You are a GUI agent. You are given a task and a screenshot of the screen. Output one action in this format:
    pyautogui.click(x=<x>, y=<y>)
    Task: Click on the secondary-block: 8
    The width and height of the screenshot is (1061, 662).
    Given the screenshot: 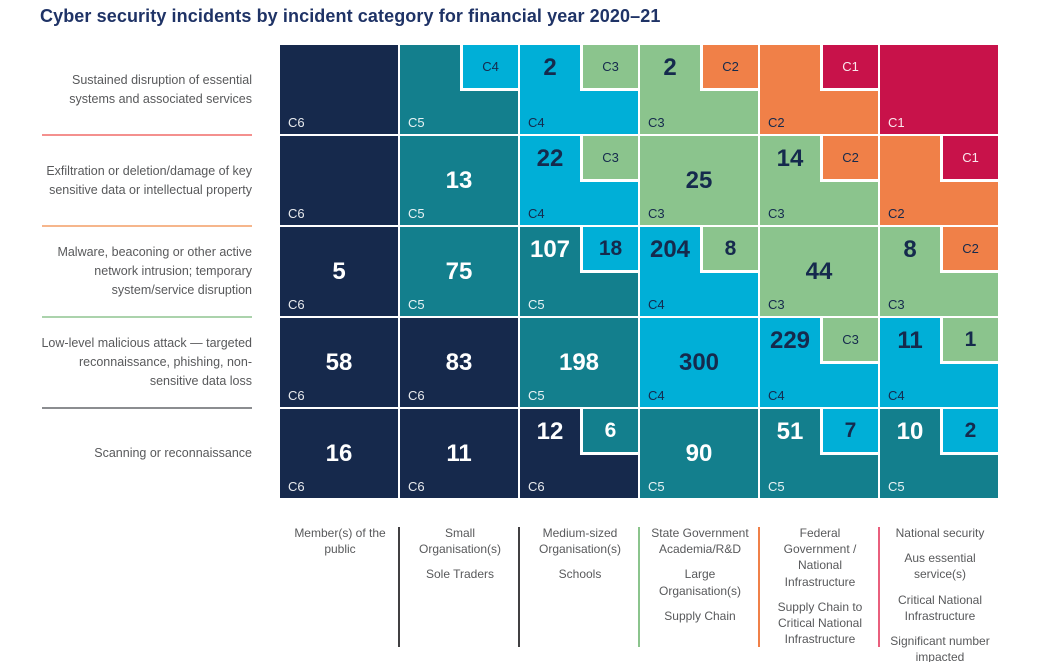 What is the action you would take?
    pyautogui.click(x=729, y=250)
    